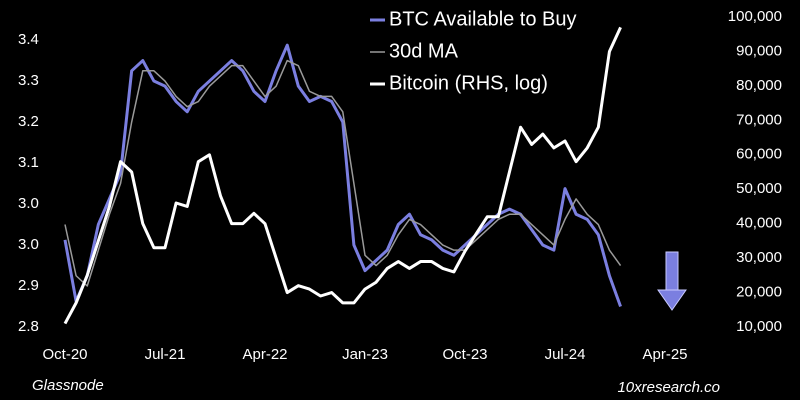  What do you see at coordinates (668, 387) in the screenshot?
I see `brand-label: 10xresearch.co` at bounding box center [668, 387].